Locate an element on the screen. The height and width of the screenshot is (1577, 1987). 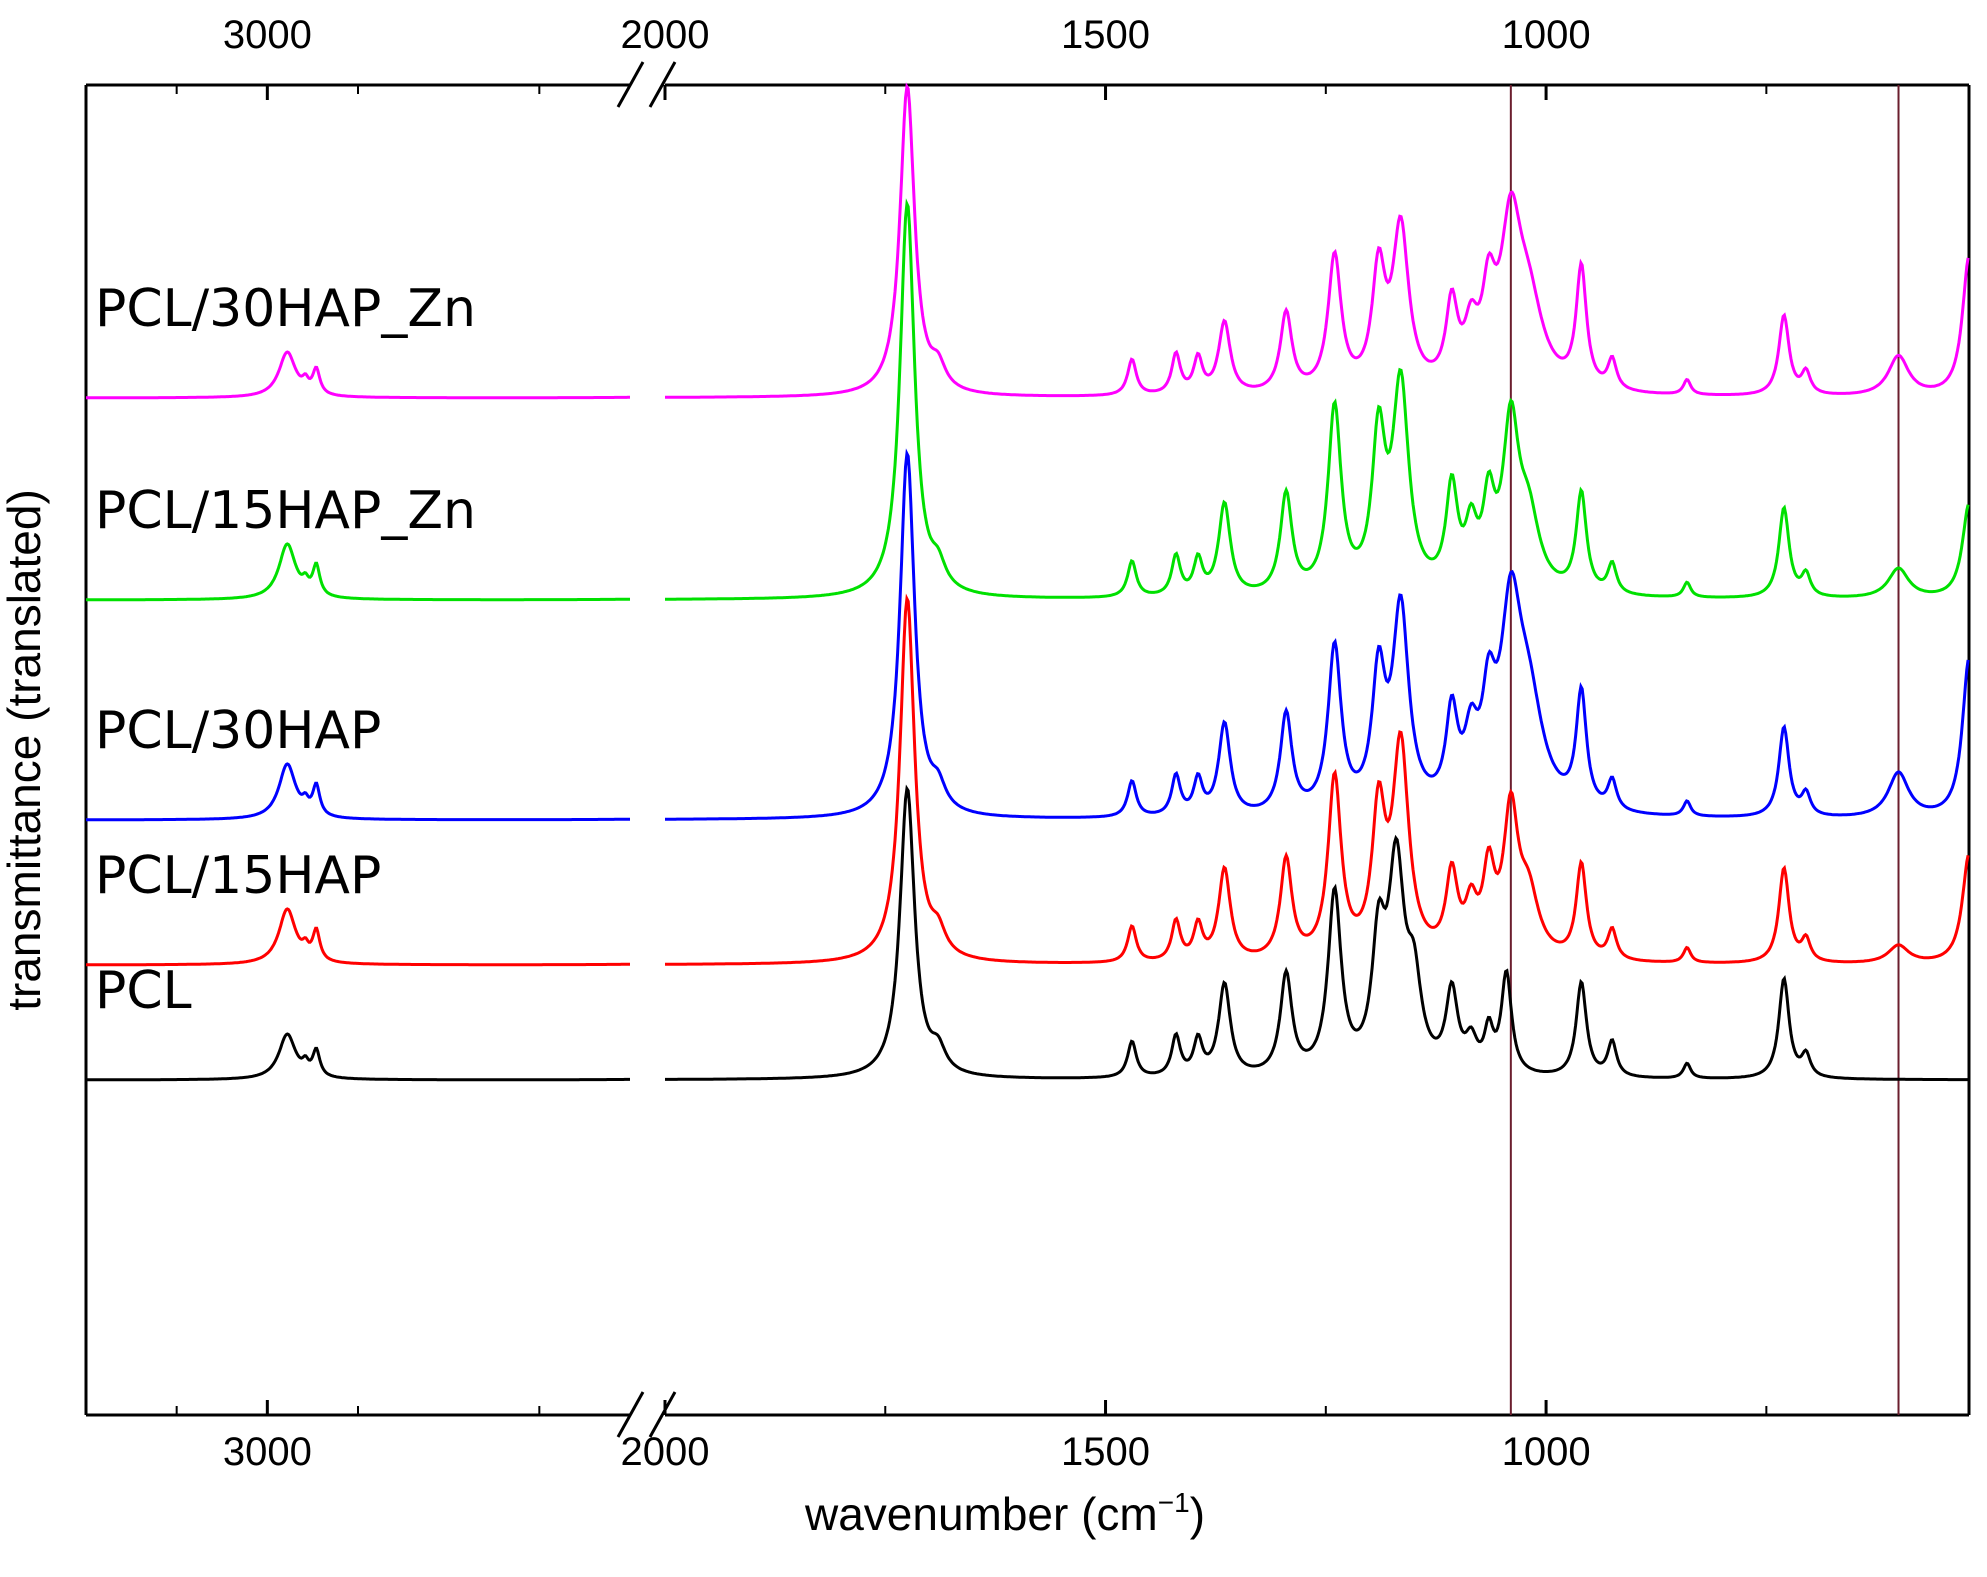
series-label-1: PCL/15HAP is located at coordinates (238, 876).